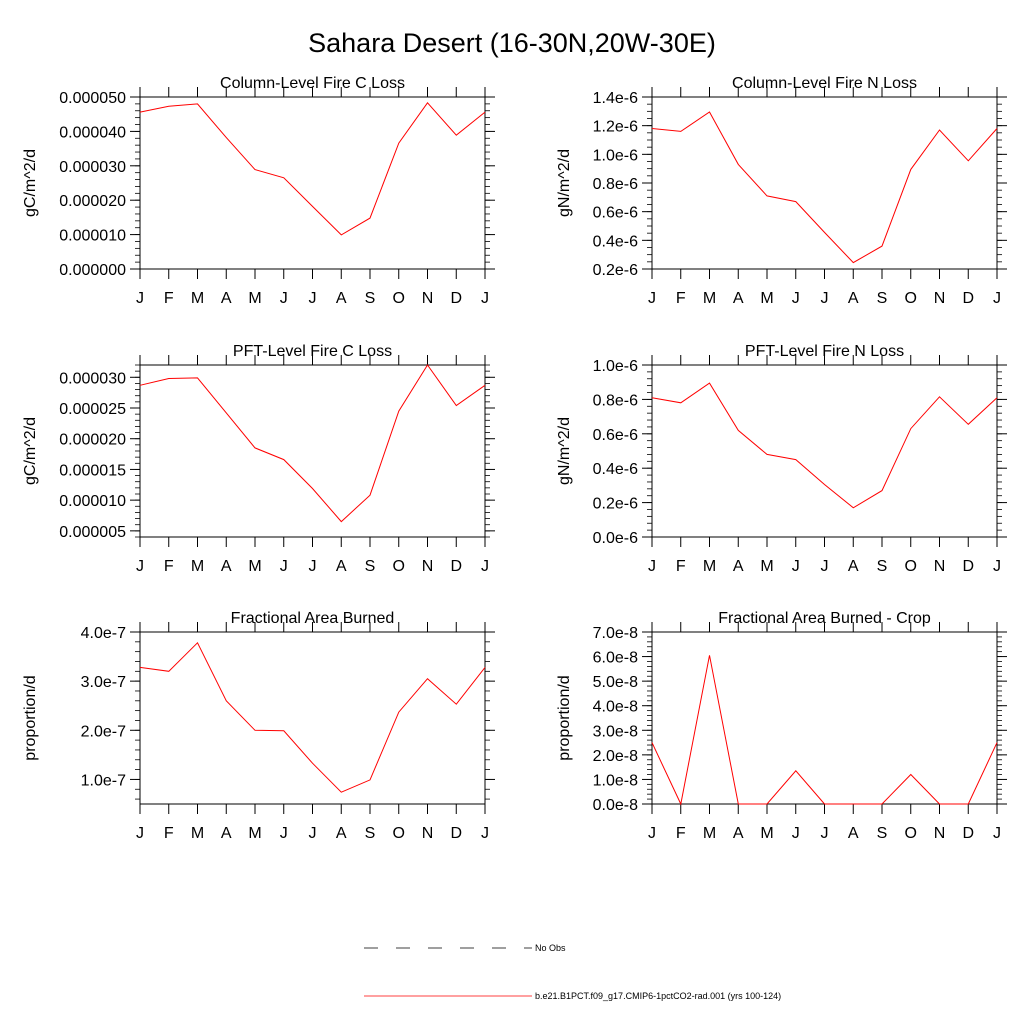  Describe the element at coordinates (103, 780) in the screenshot. I see `y-tick-label: 1.0e-7` at that location.